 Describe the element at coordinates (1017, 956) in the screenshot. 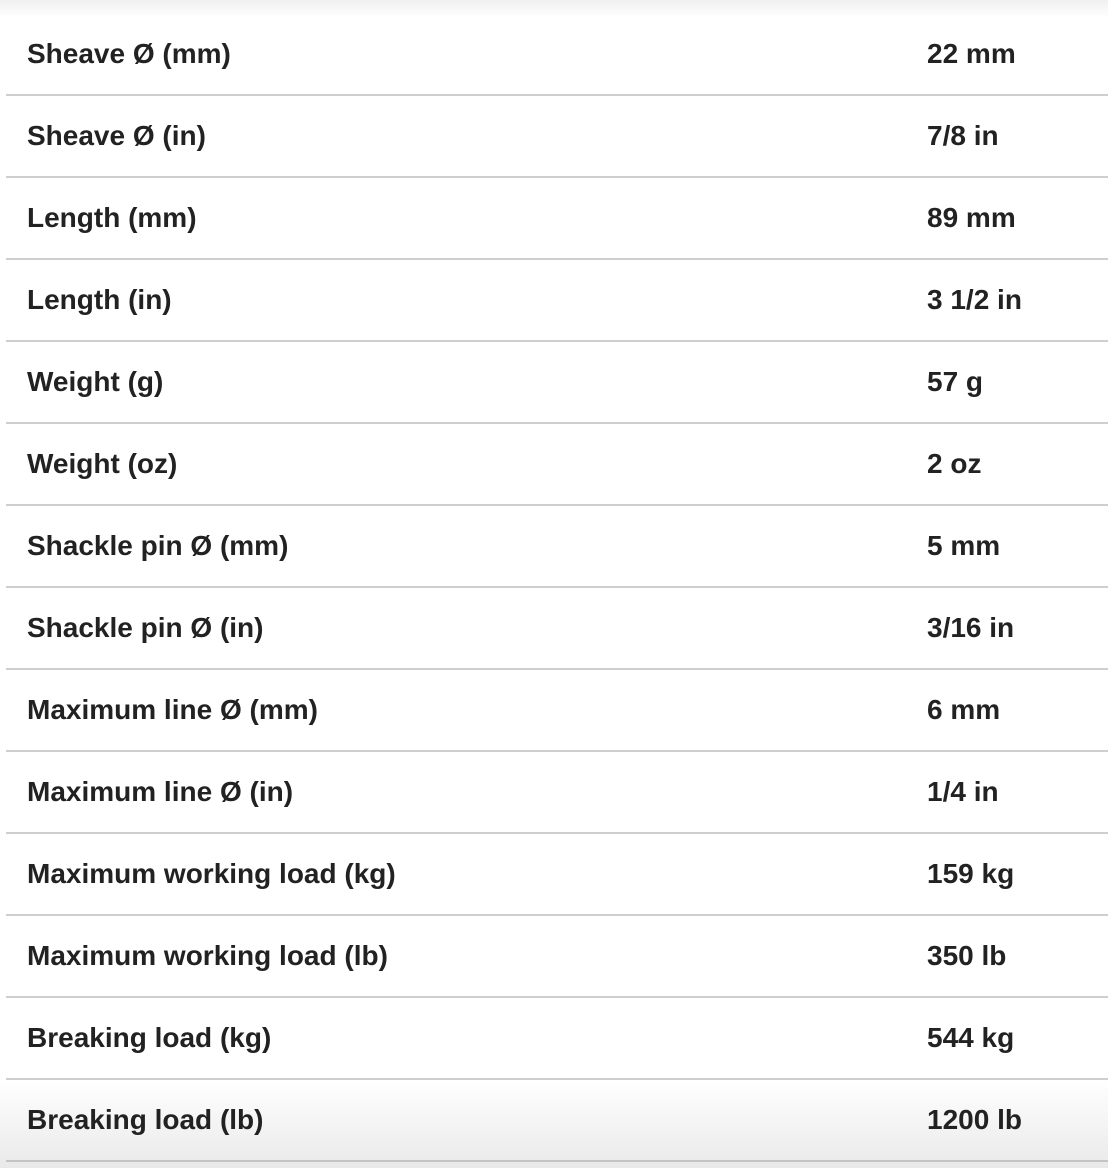

I see `spec-value: 350 lb` at that location.